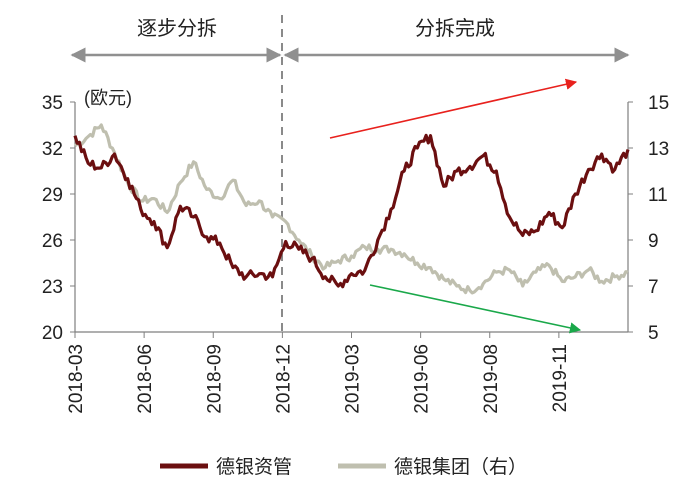 The width and height of the screenshot is (700, 496). What do you see at coordinates (52, 103) in the screenshot?
I see `left-tick-label: 35` at bounding box center [52, 103].